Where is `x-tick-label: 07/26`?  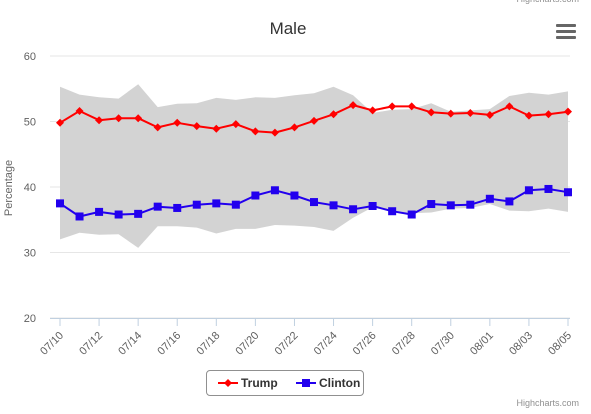
x-tick-label: 07/26 is located at coordinates (365, 344).